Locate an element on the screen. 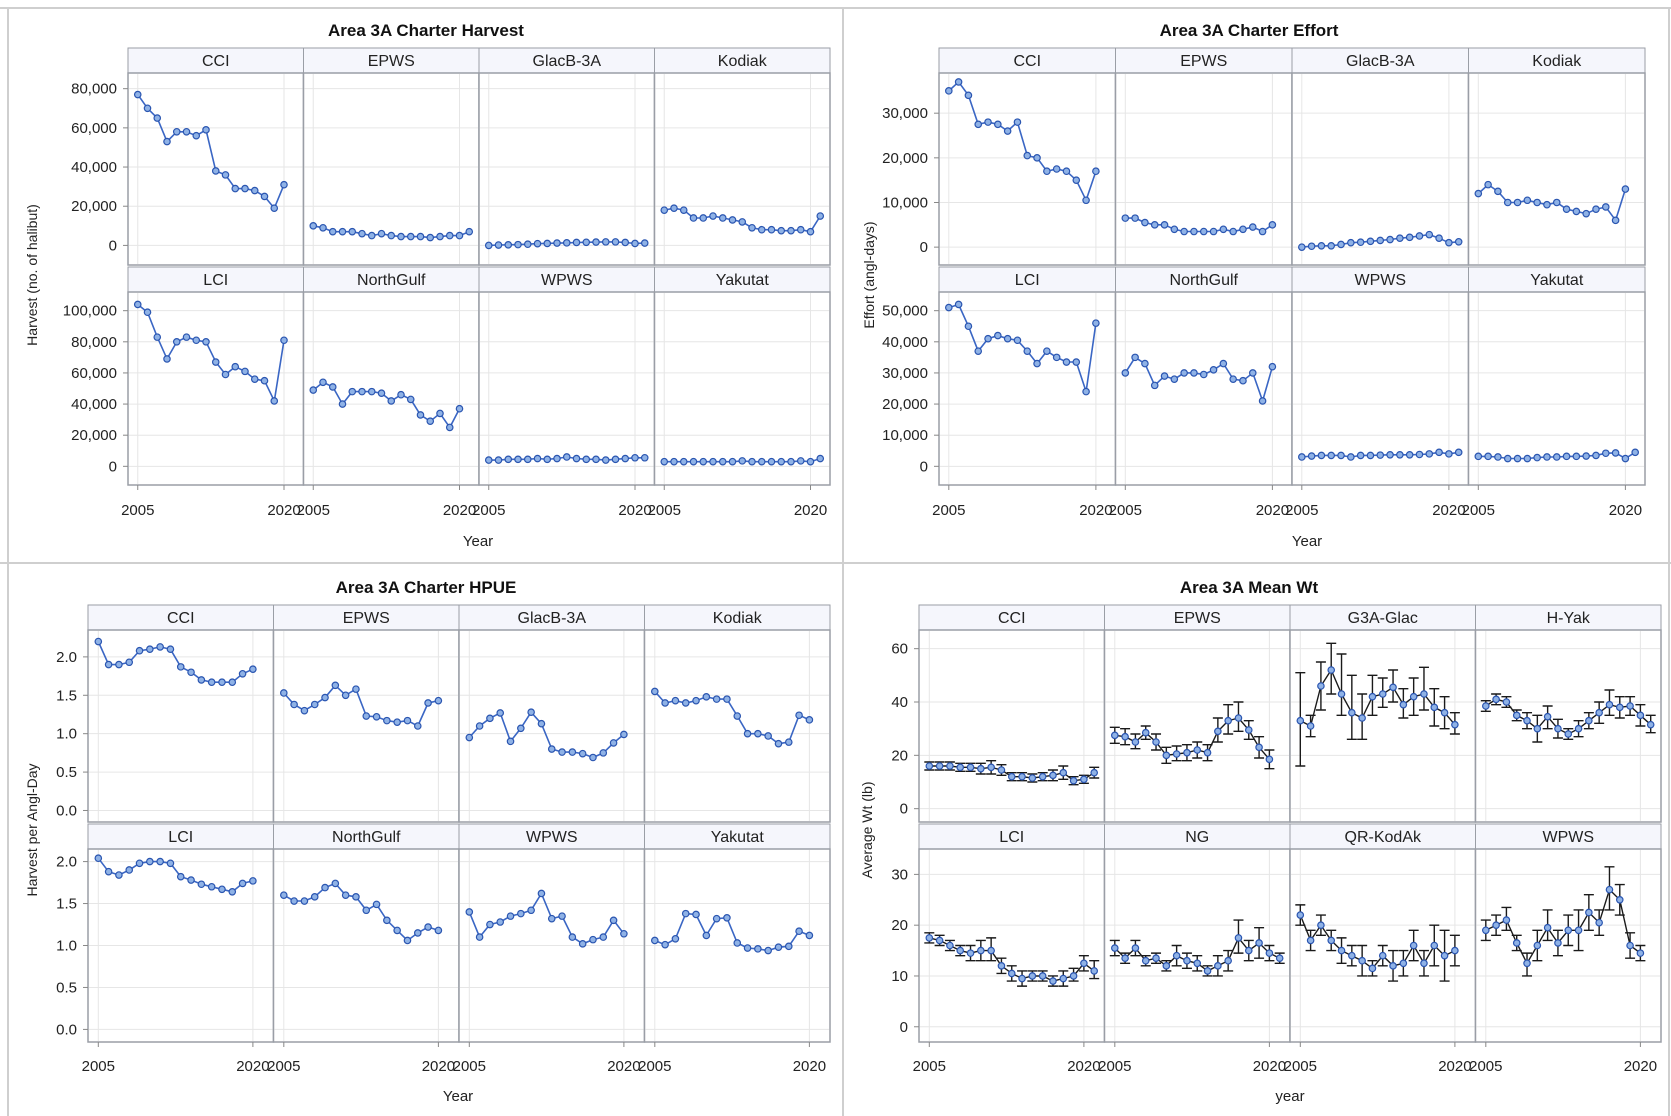 This screenshot has width=1671, height=1116. area-3a-charter-harvest-wpws-point-2008 is located at coordinates (518, 459).